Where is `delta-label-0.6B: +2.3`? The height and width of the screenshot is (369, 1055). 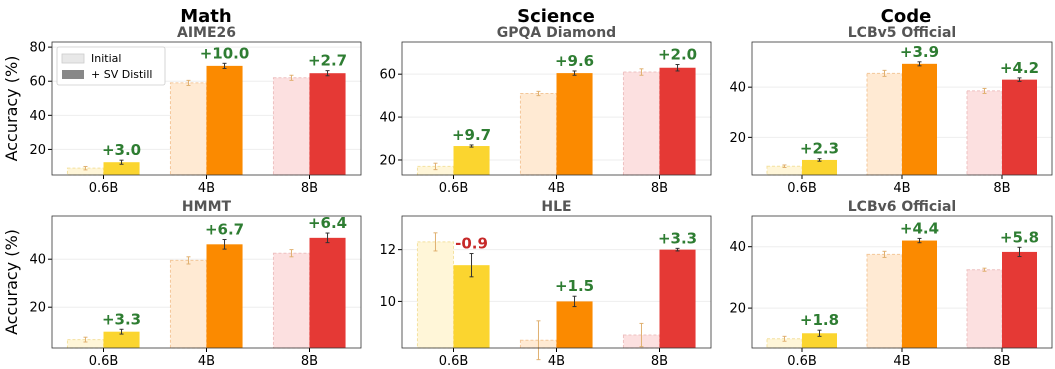 delta-label-0.6B: +2.3 is located at coordinates (819, 149).